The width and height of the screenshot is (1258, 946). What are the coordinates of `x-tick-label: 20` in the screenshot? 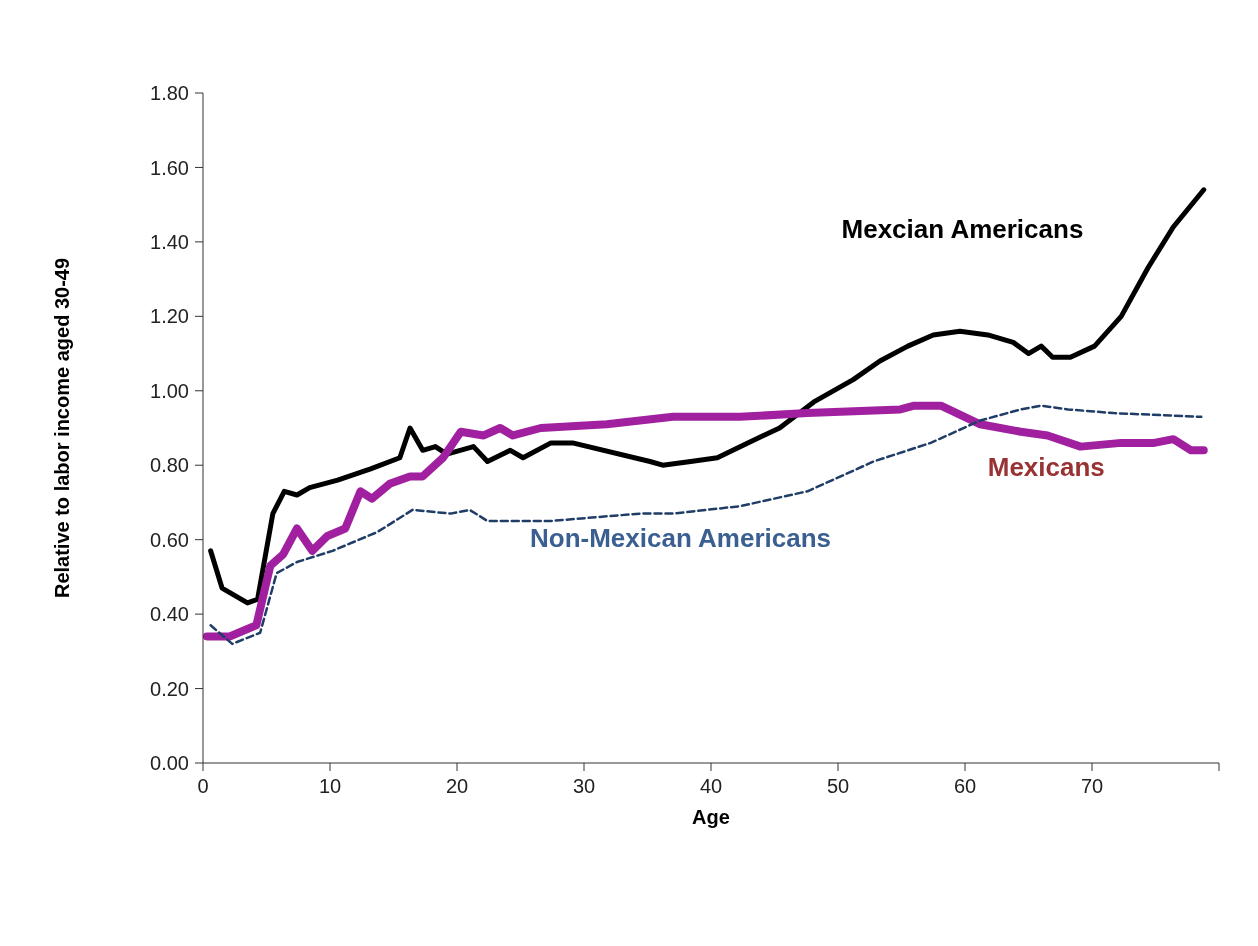 It's located at (457, 786).